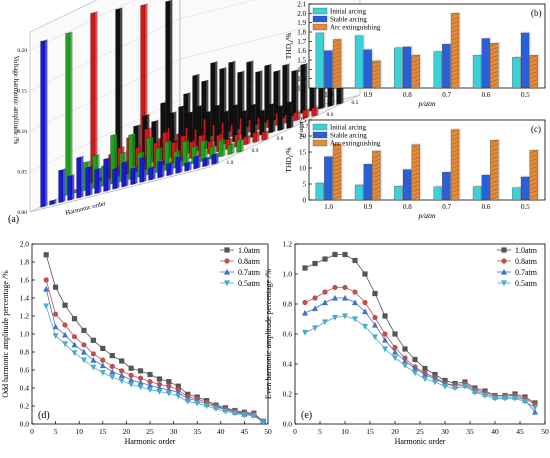 The image size is (550, 458). Describe the element at coordinates (25, 388) in the screenshot. I see `y-tick-label: 0.4` at that location.